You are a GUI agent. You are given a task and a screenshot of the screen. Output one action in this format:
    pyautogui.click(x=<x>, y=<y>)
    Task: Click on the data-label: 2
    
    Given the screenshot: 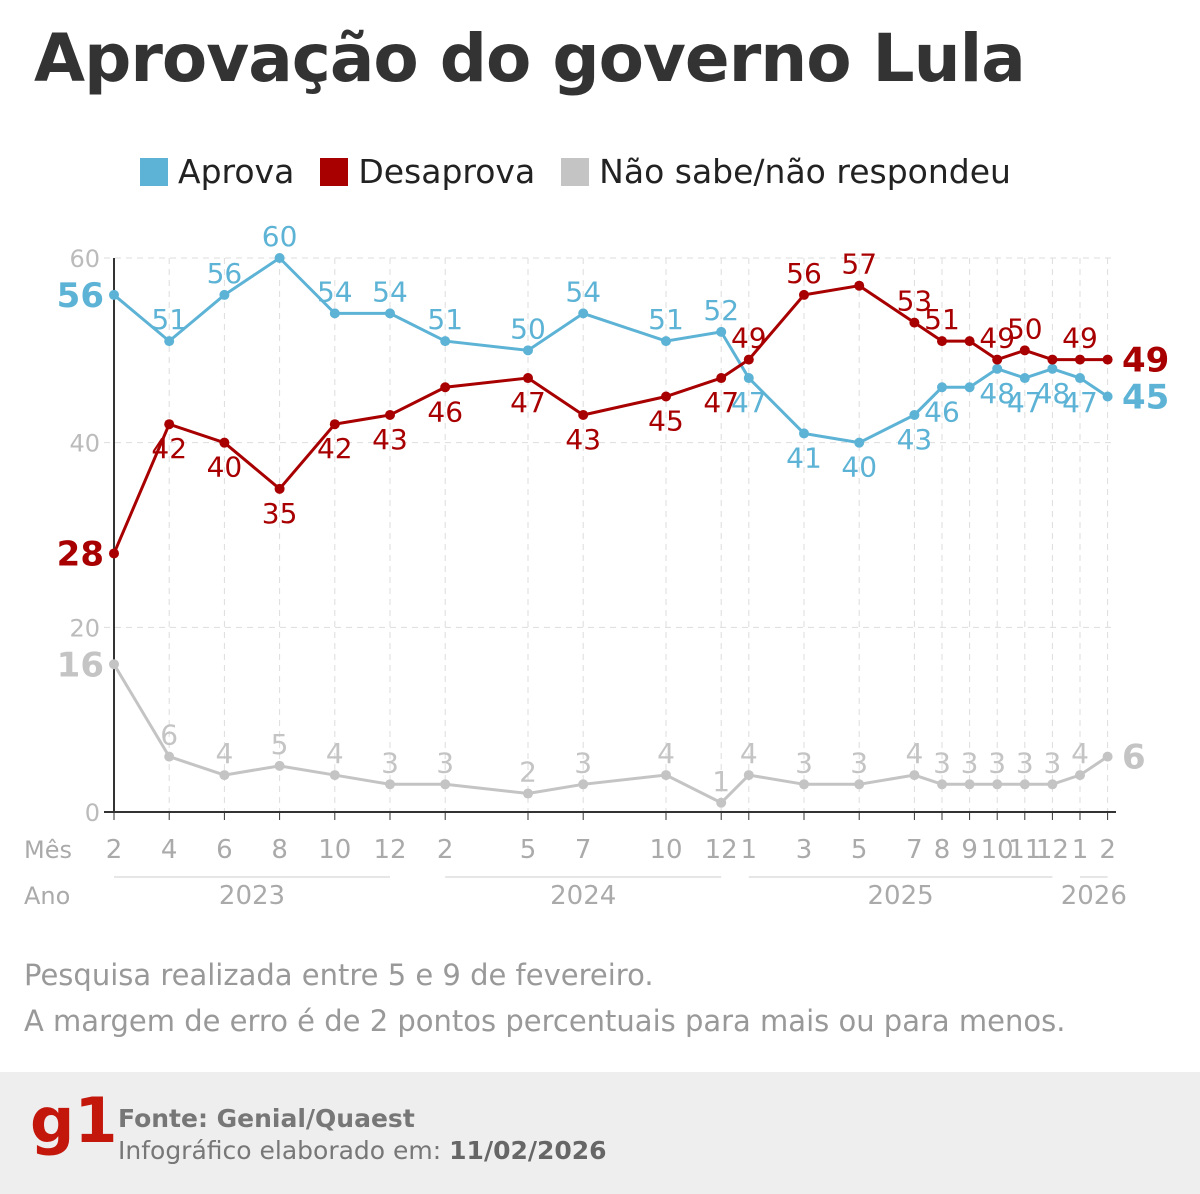 What is the action you would take?
    pyautogui.click(x=528, y=772)
    